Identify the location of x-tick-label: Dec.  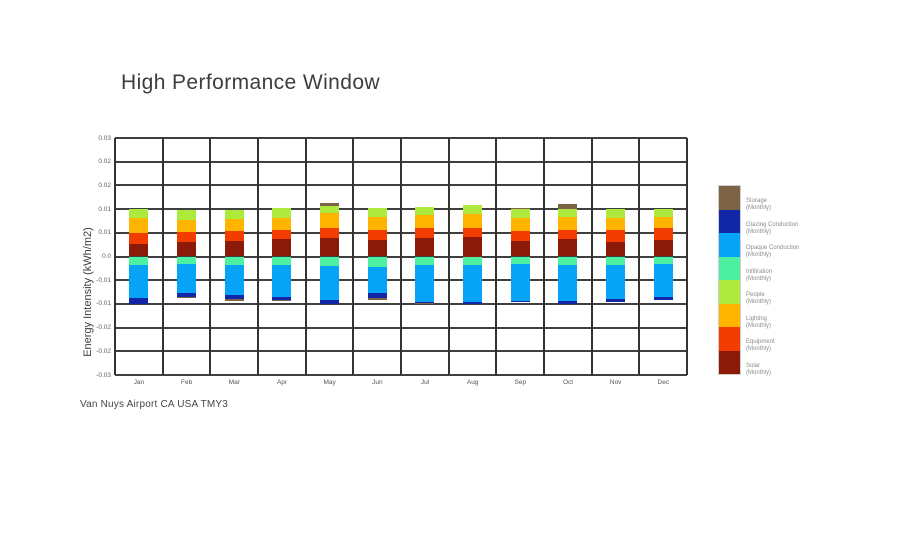
(663, 382).